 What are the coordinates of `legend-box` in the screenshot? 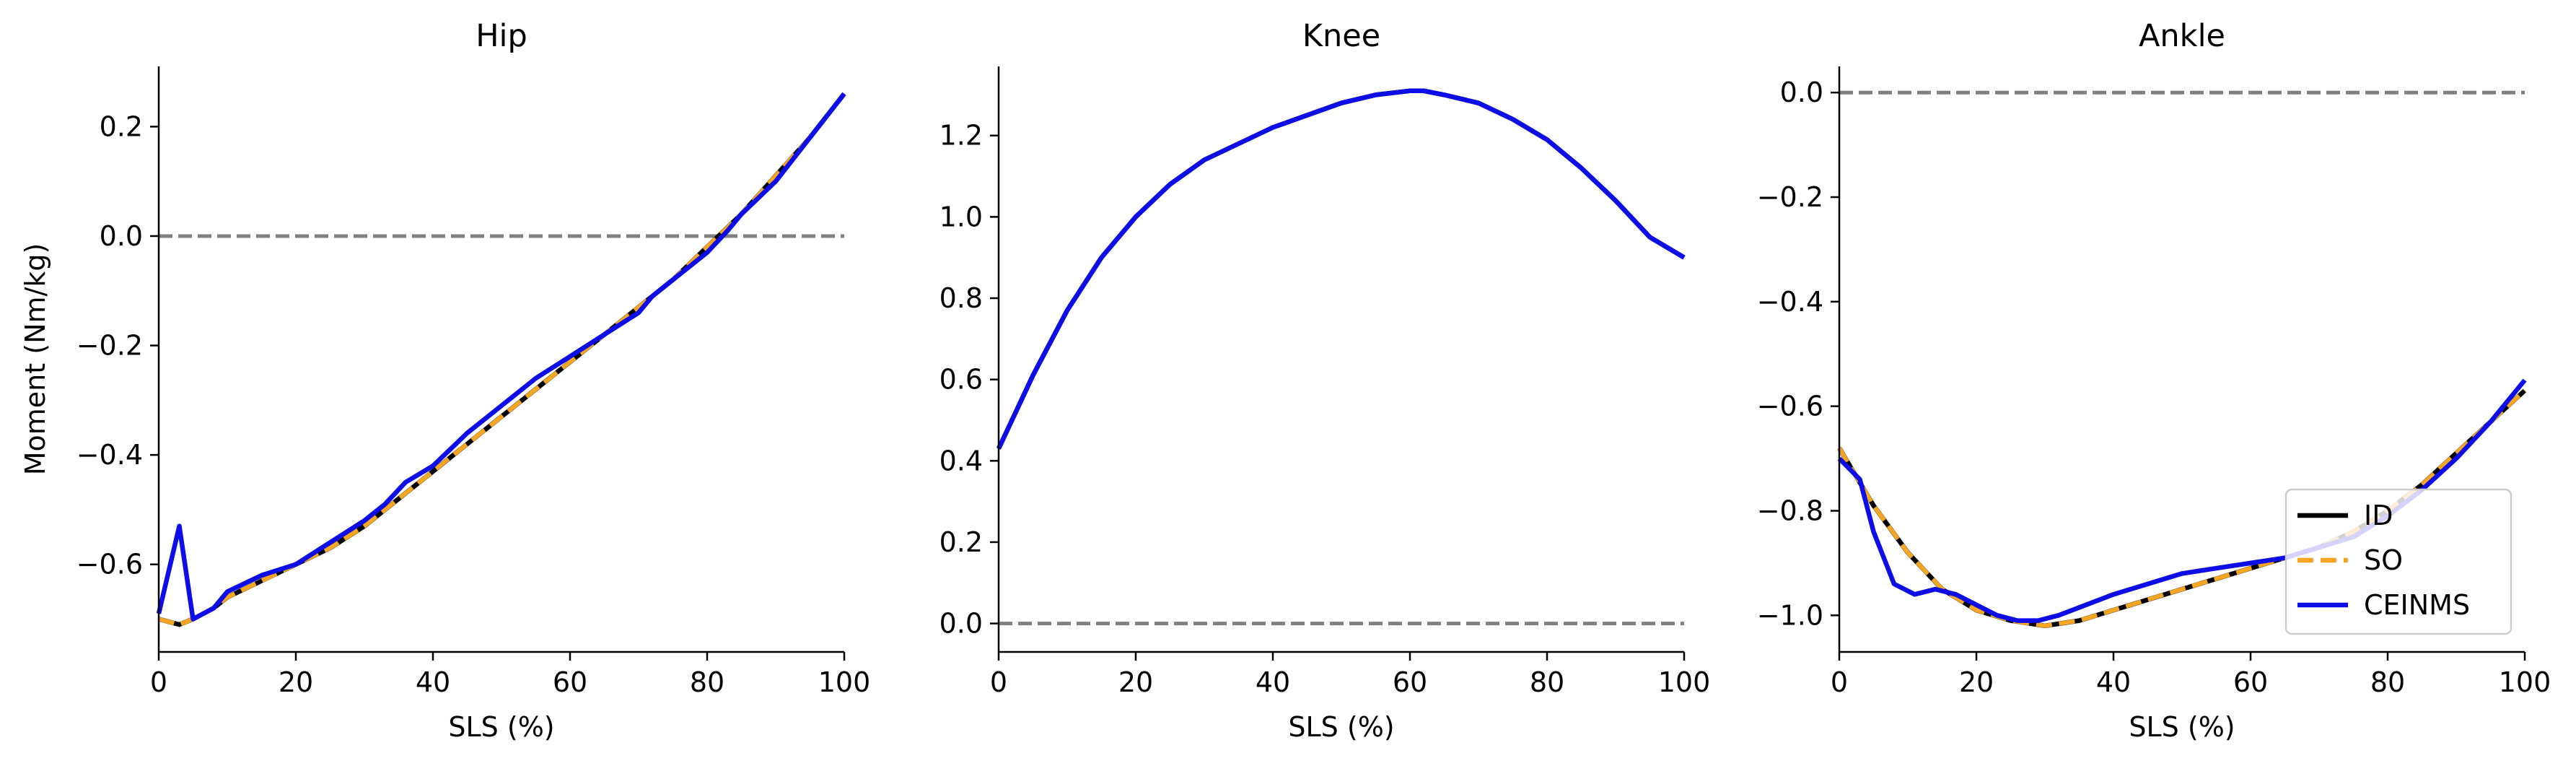 It's located at (2398, 561).